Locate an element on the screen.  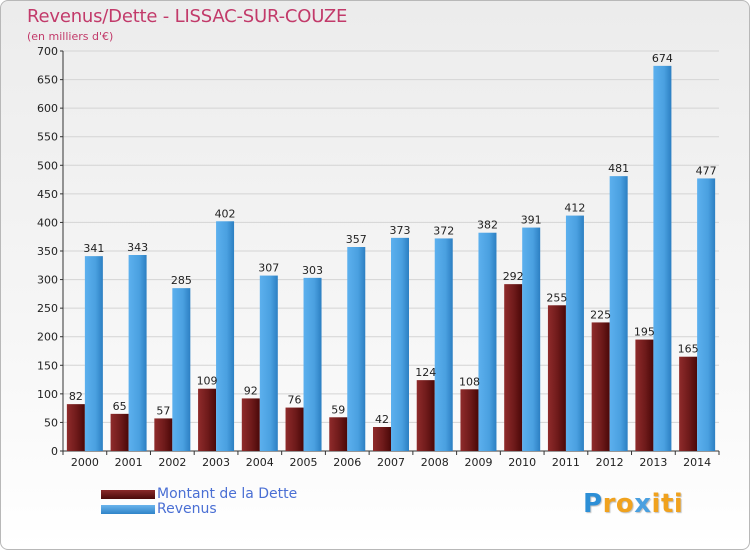
logo-letter: r is located at coordinates (609, 504).